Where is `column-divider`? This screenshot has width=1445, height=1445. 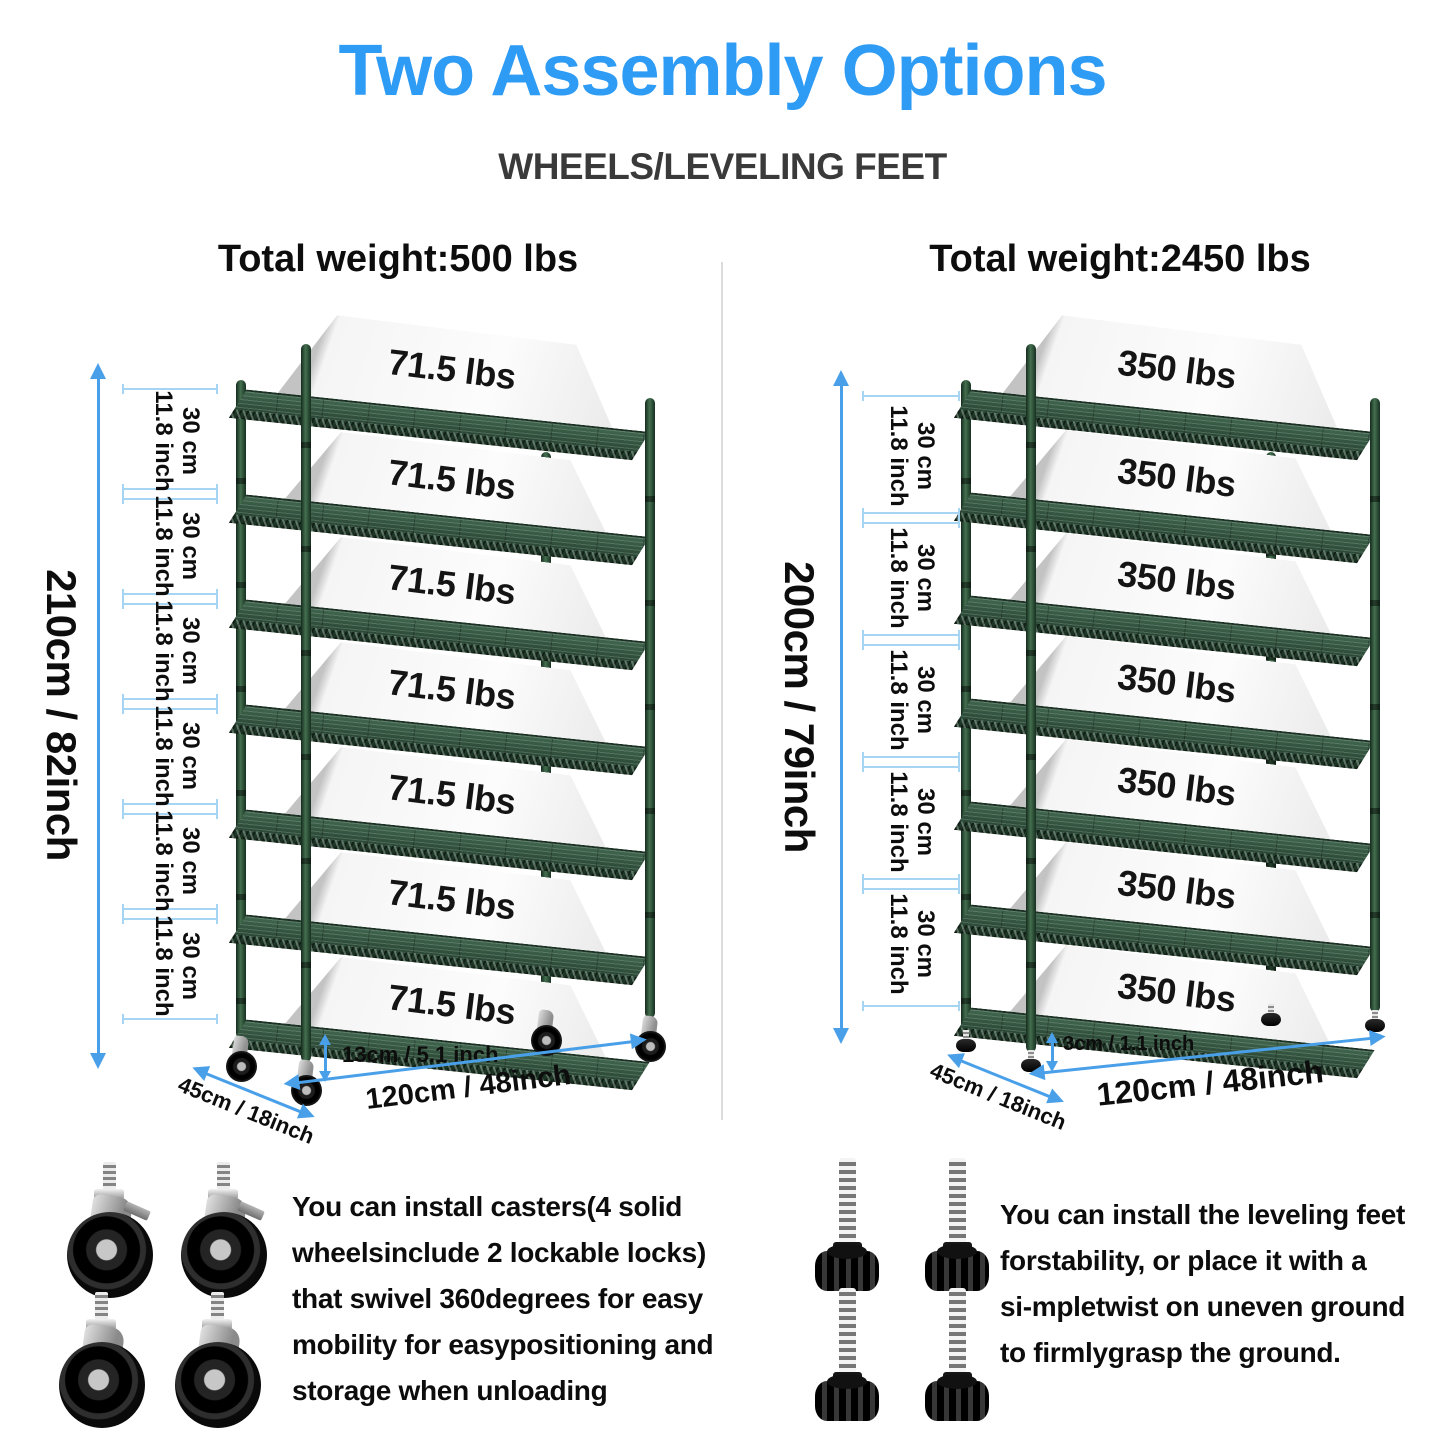 column-divider is located at coordinates (722, 691).